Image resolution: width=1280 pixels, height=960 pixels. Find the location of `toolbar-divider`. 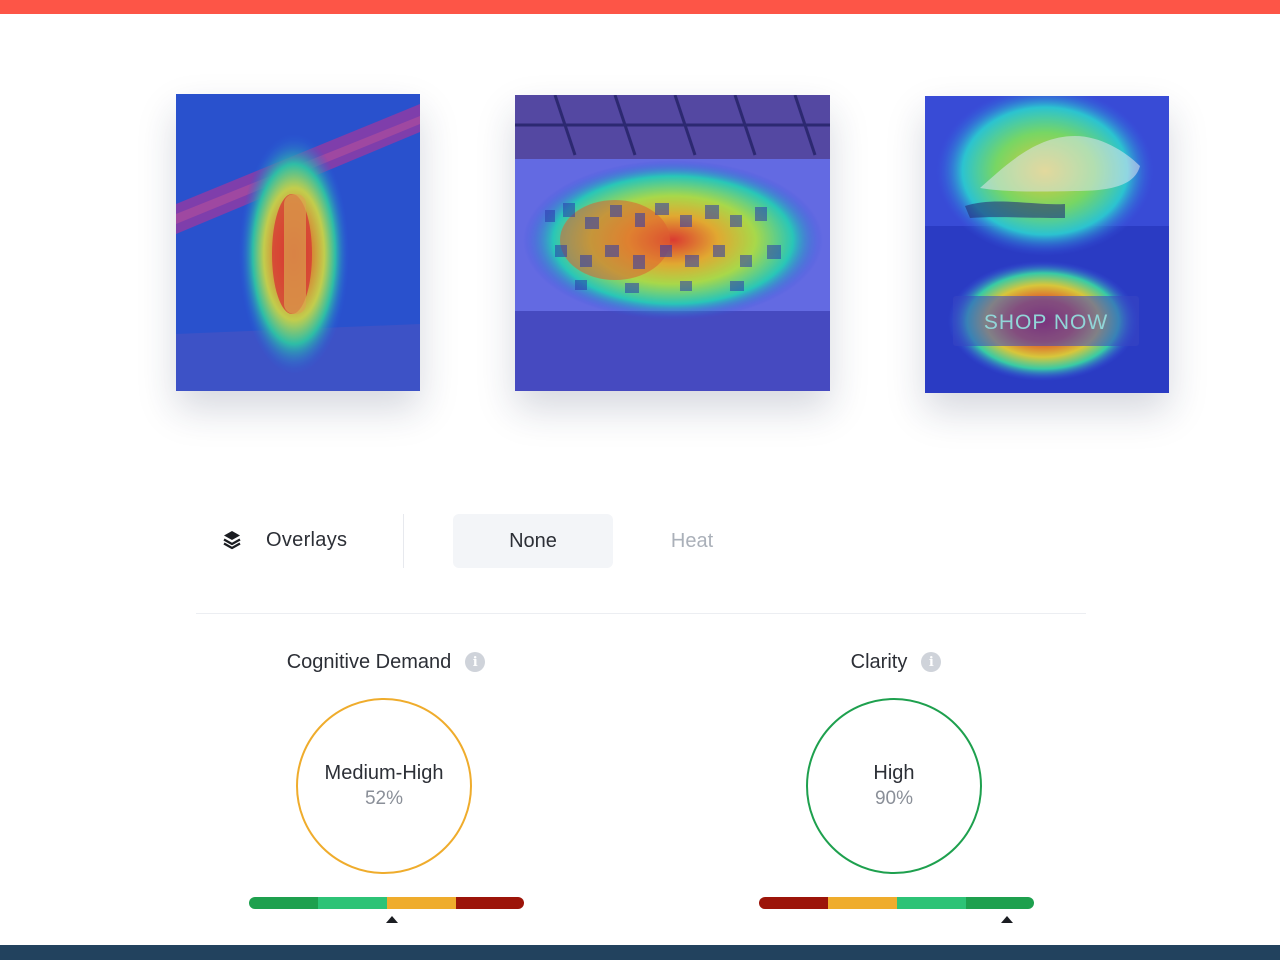

toolbar-divider is located at coordinates (403, 541).